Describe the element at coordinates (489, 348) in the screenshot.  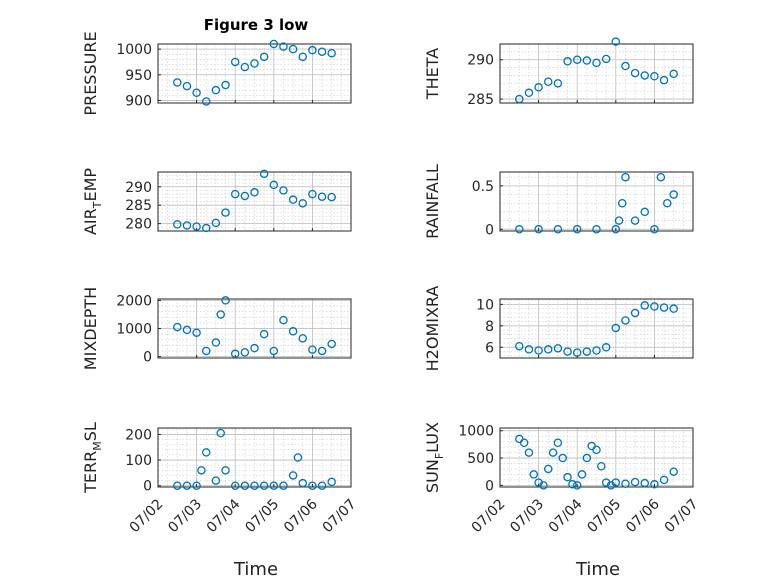
I see `y-tick-label: 6` at that location.